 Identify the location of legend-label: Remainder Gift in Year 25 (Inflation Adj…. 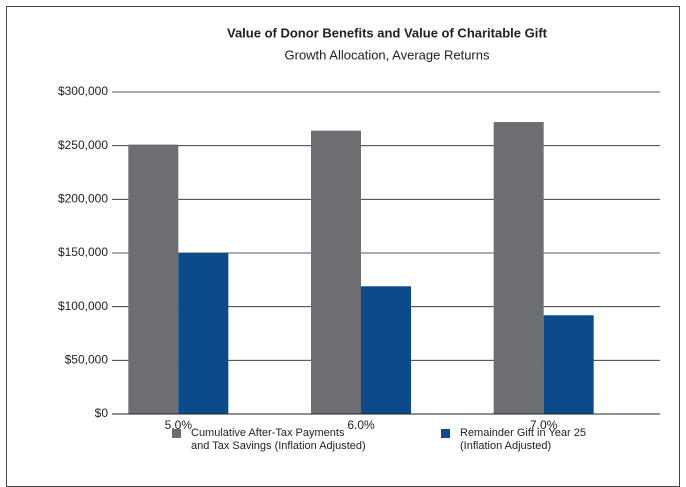
(523, 439).